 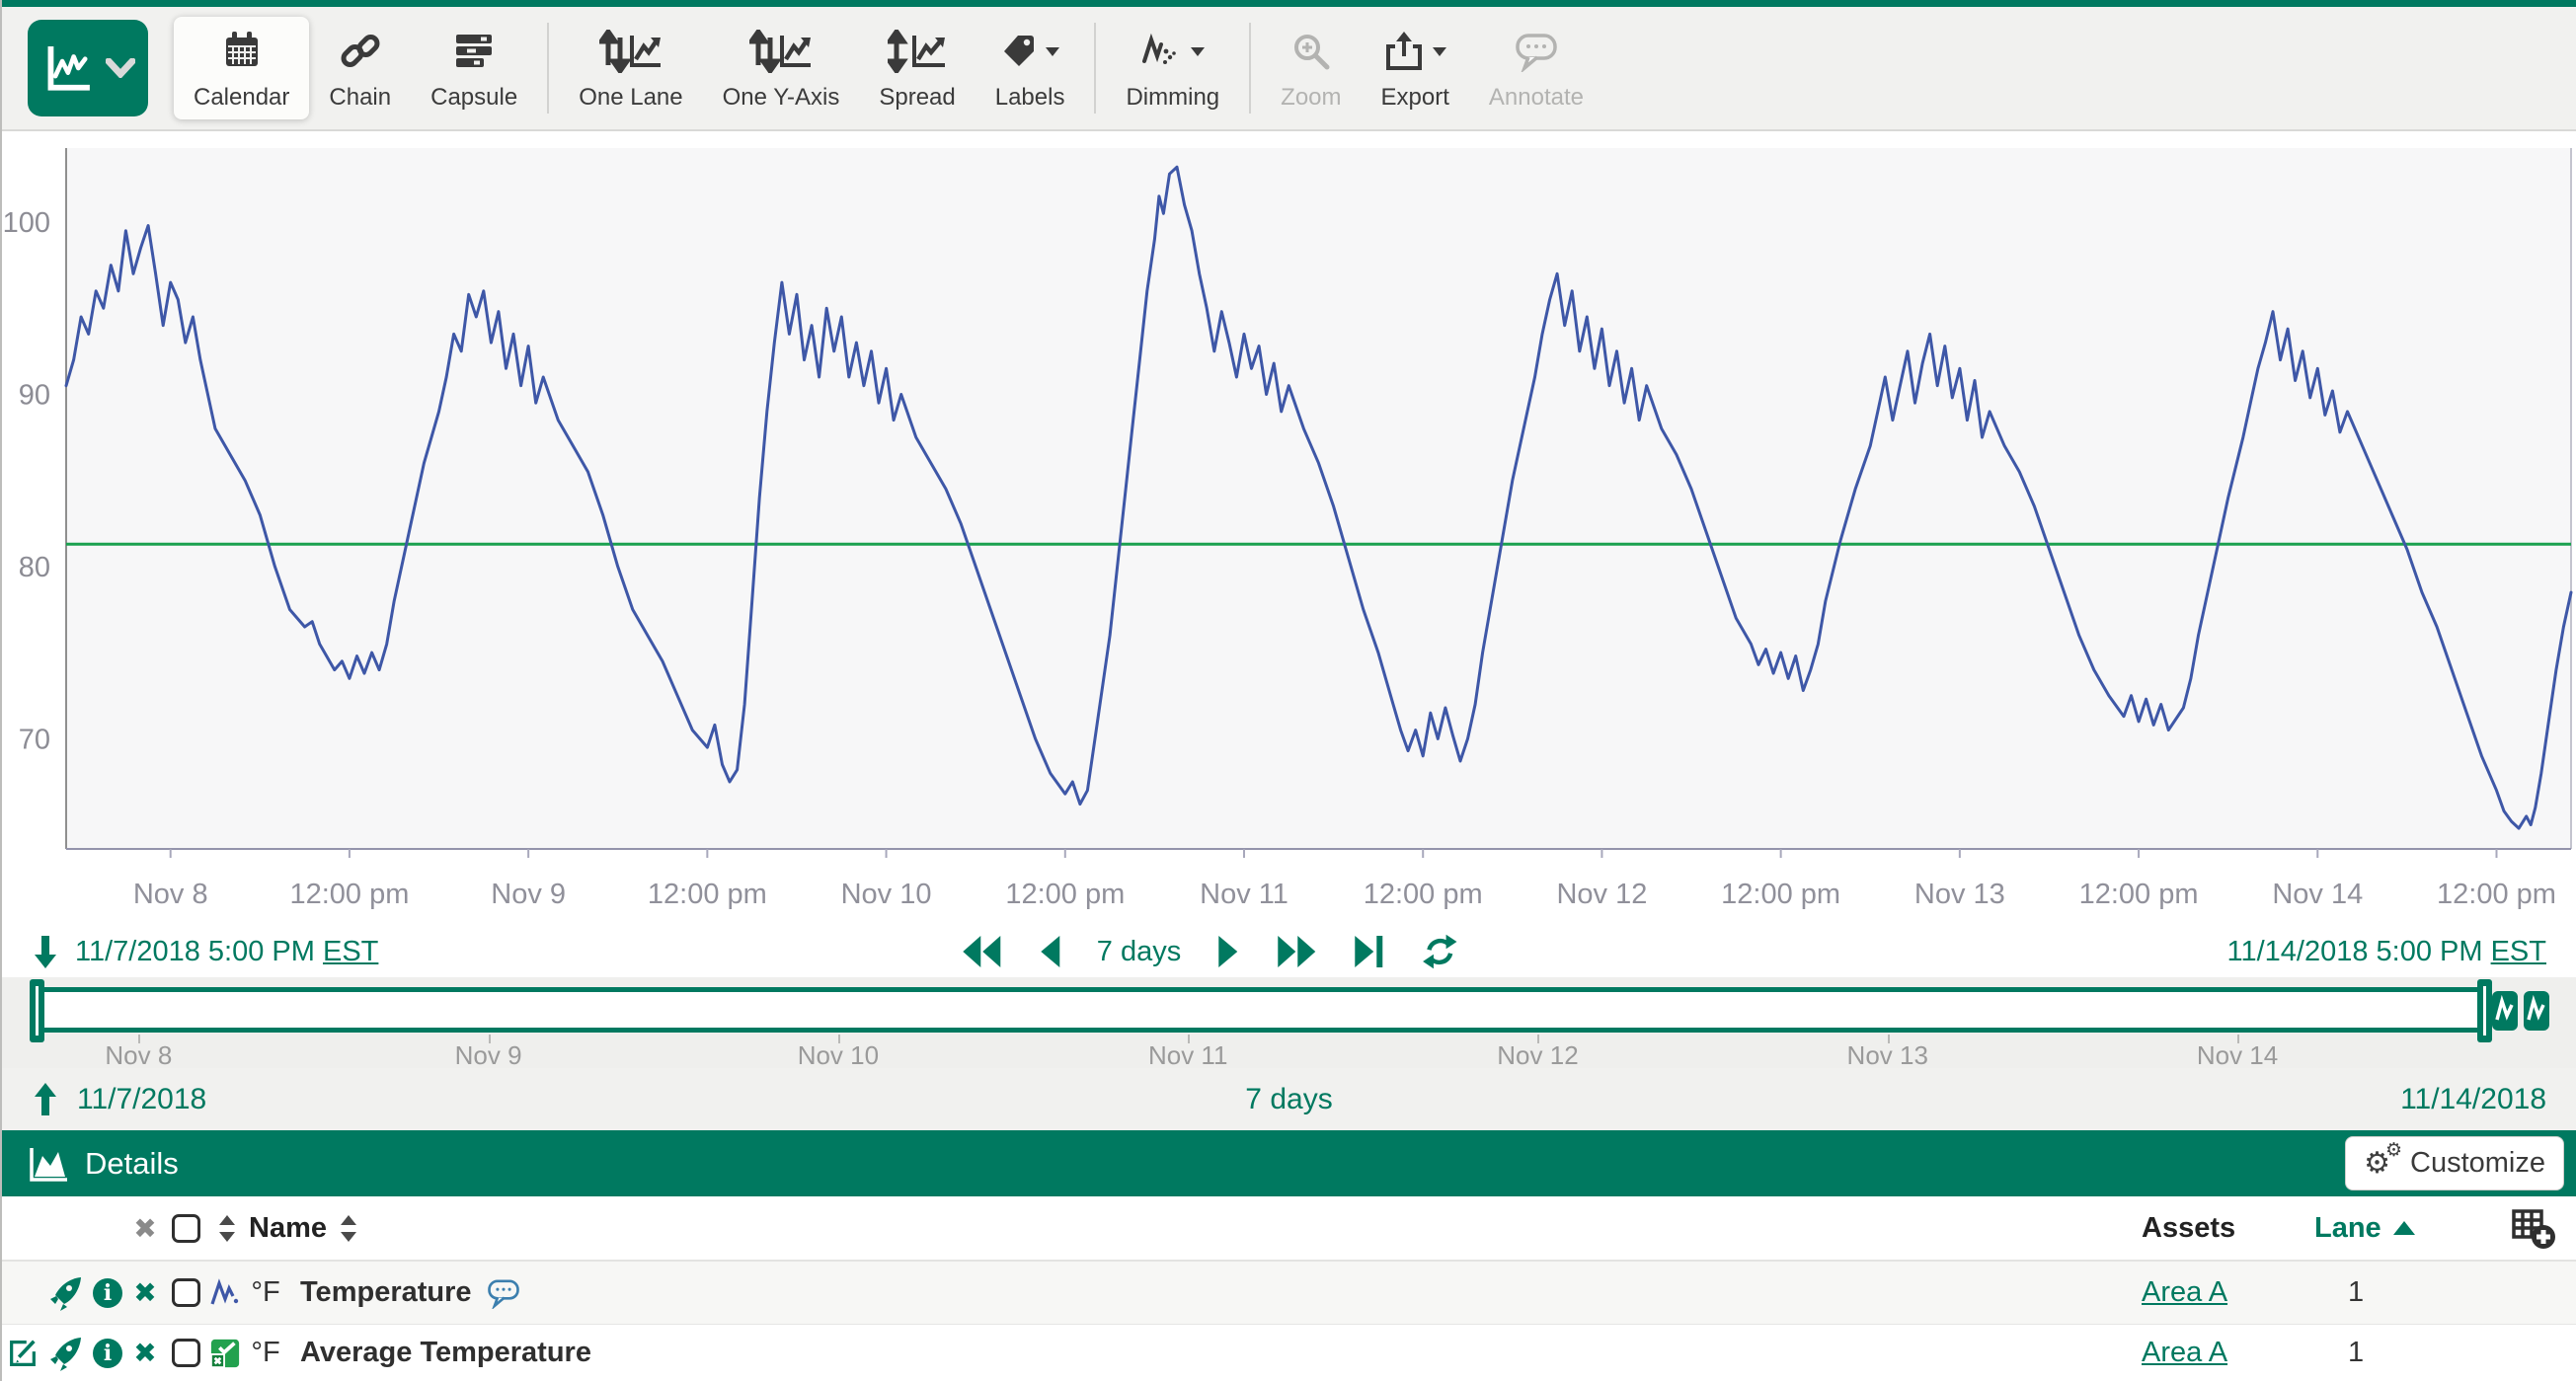 What do you see at coordinates (48, 1164) in the screenshot?
I see `details-chart-icon` at bounding box center [48, 1164].